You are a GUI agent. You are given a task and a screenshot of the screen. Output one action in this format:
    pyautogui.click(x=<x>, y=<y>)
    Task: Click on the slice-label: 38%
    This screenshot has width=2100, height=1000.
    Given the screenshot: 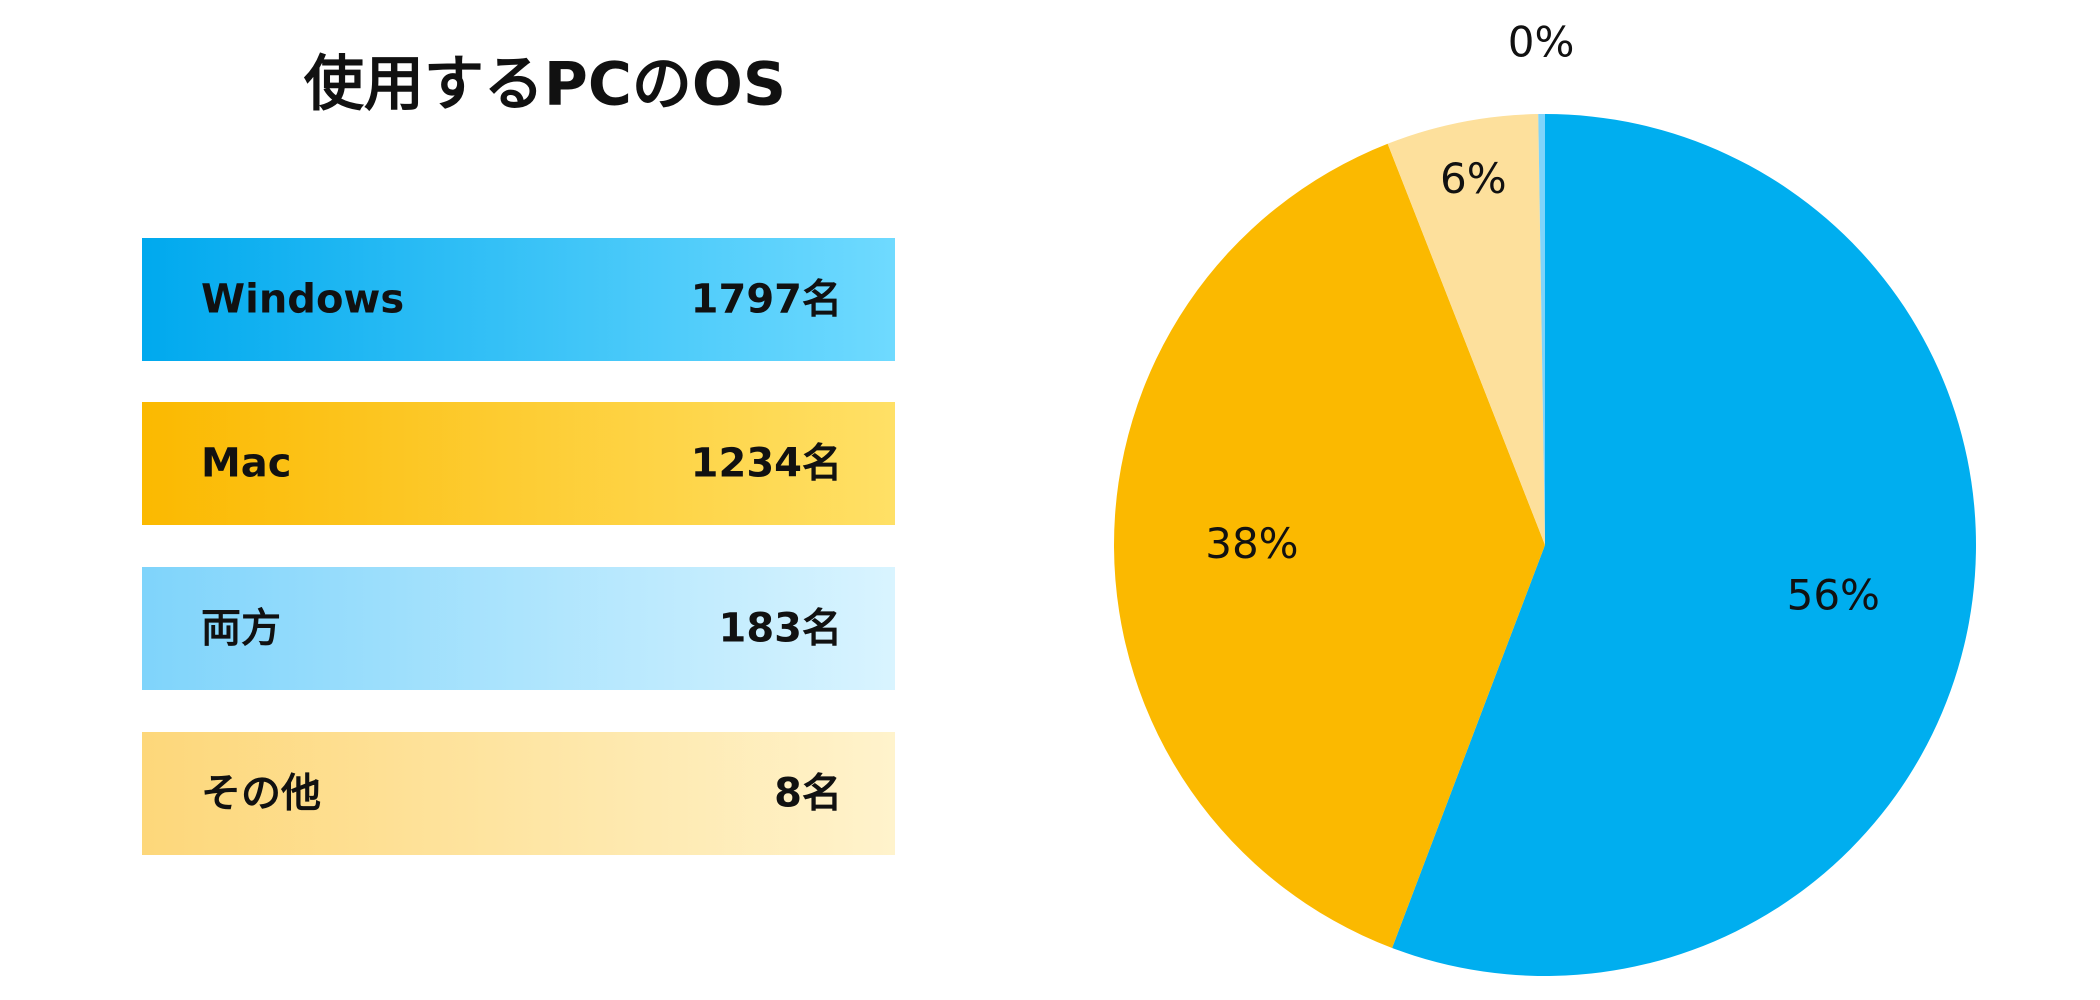 What is the action you would take?
    pyautogui.click(x=1251, y=543)
    